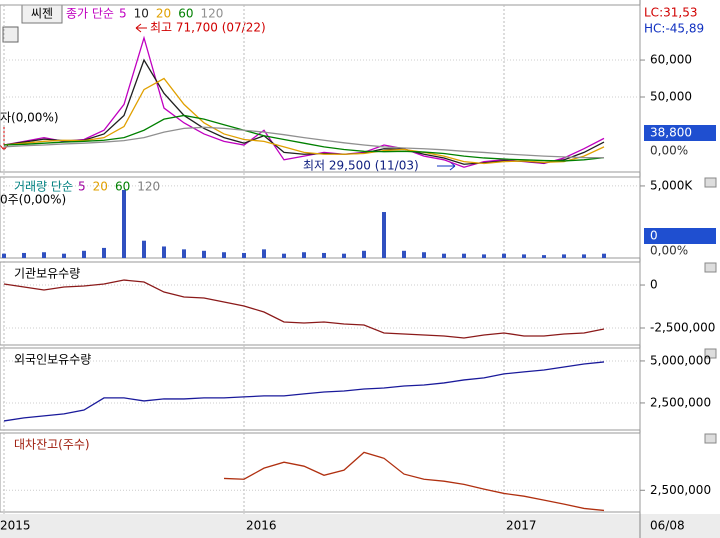  Describe the element at coordinates (671, 133) in the screenshot. I see `last-price: 38,800` at that location.